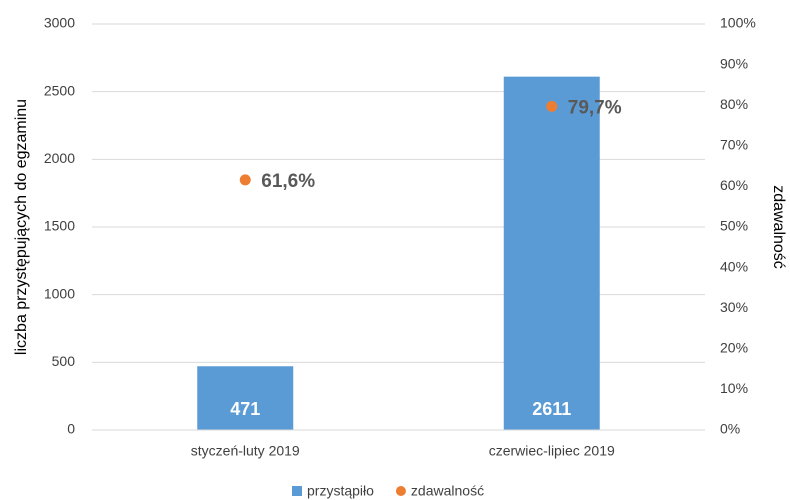 This screenshot has width=790, height=500. I want to click on legend-label: zdawalność, so click(447, 491).